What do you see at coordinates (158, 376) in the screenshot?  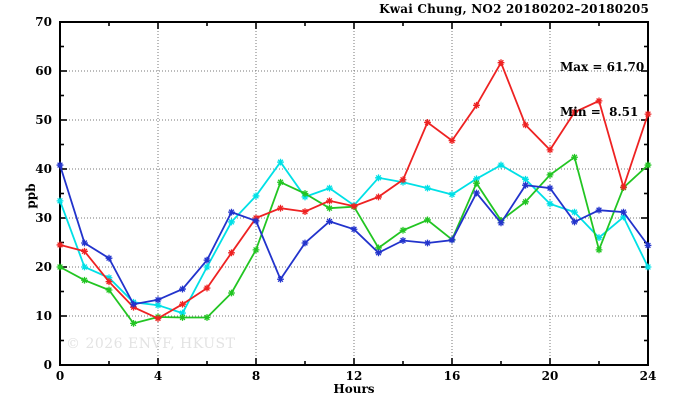 I see `x-tick-label: 4` at bounding box center [158, 376].